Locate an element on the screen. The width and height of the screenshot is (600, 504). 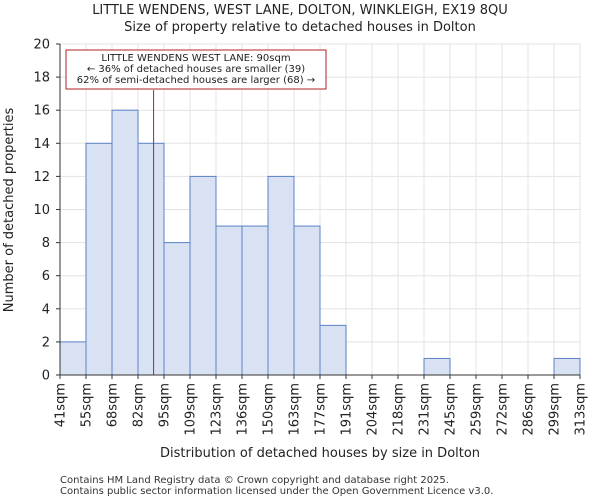
y-axis-label: Number of detached properties is located at coordinates (9, 210).